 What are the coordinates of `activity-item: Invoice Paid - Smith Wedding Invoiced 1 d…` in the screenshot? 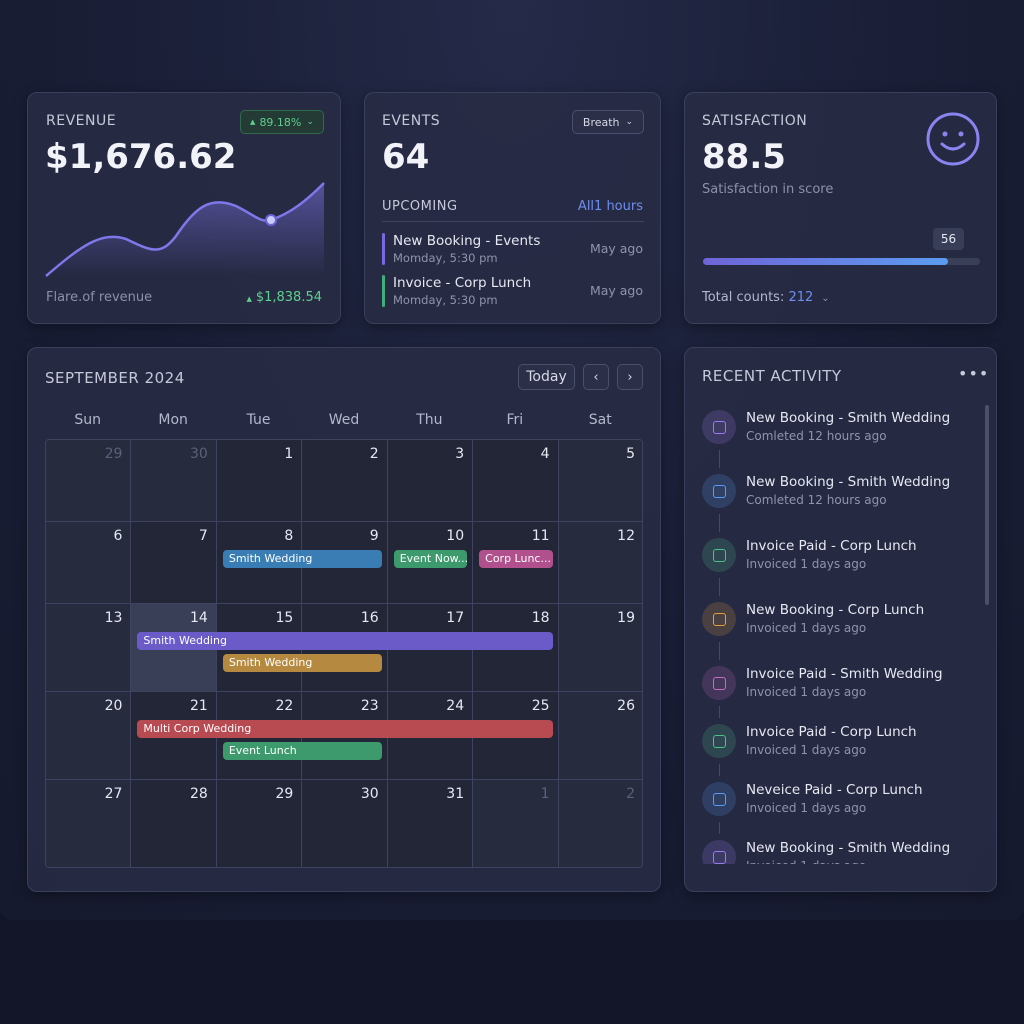 It's located at (837, 691).